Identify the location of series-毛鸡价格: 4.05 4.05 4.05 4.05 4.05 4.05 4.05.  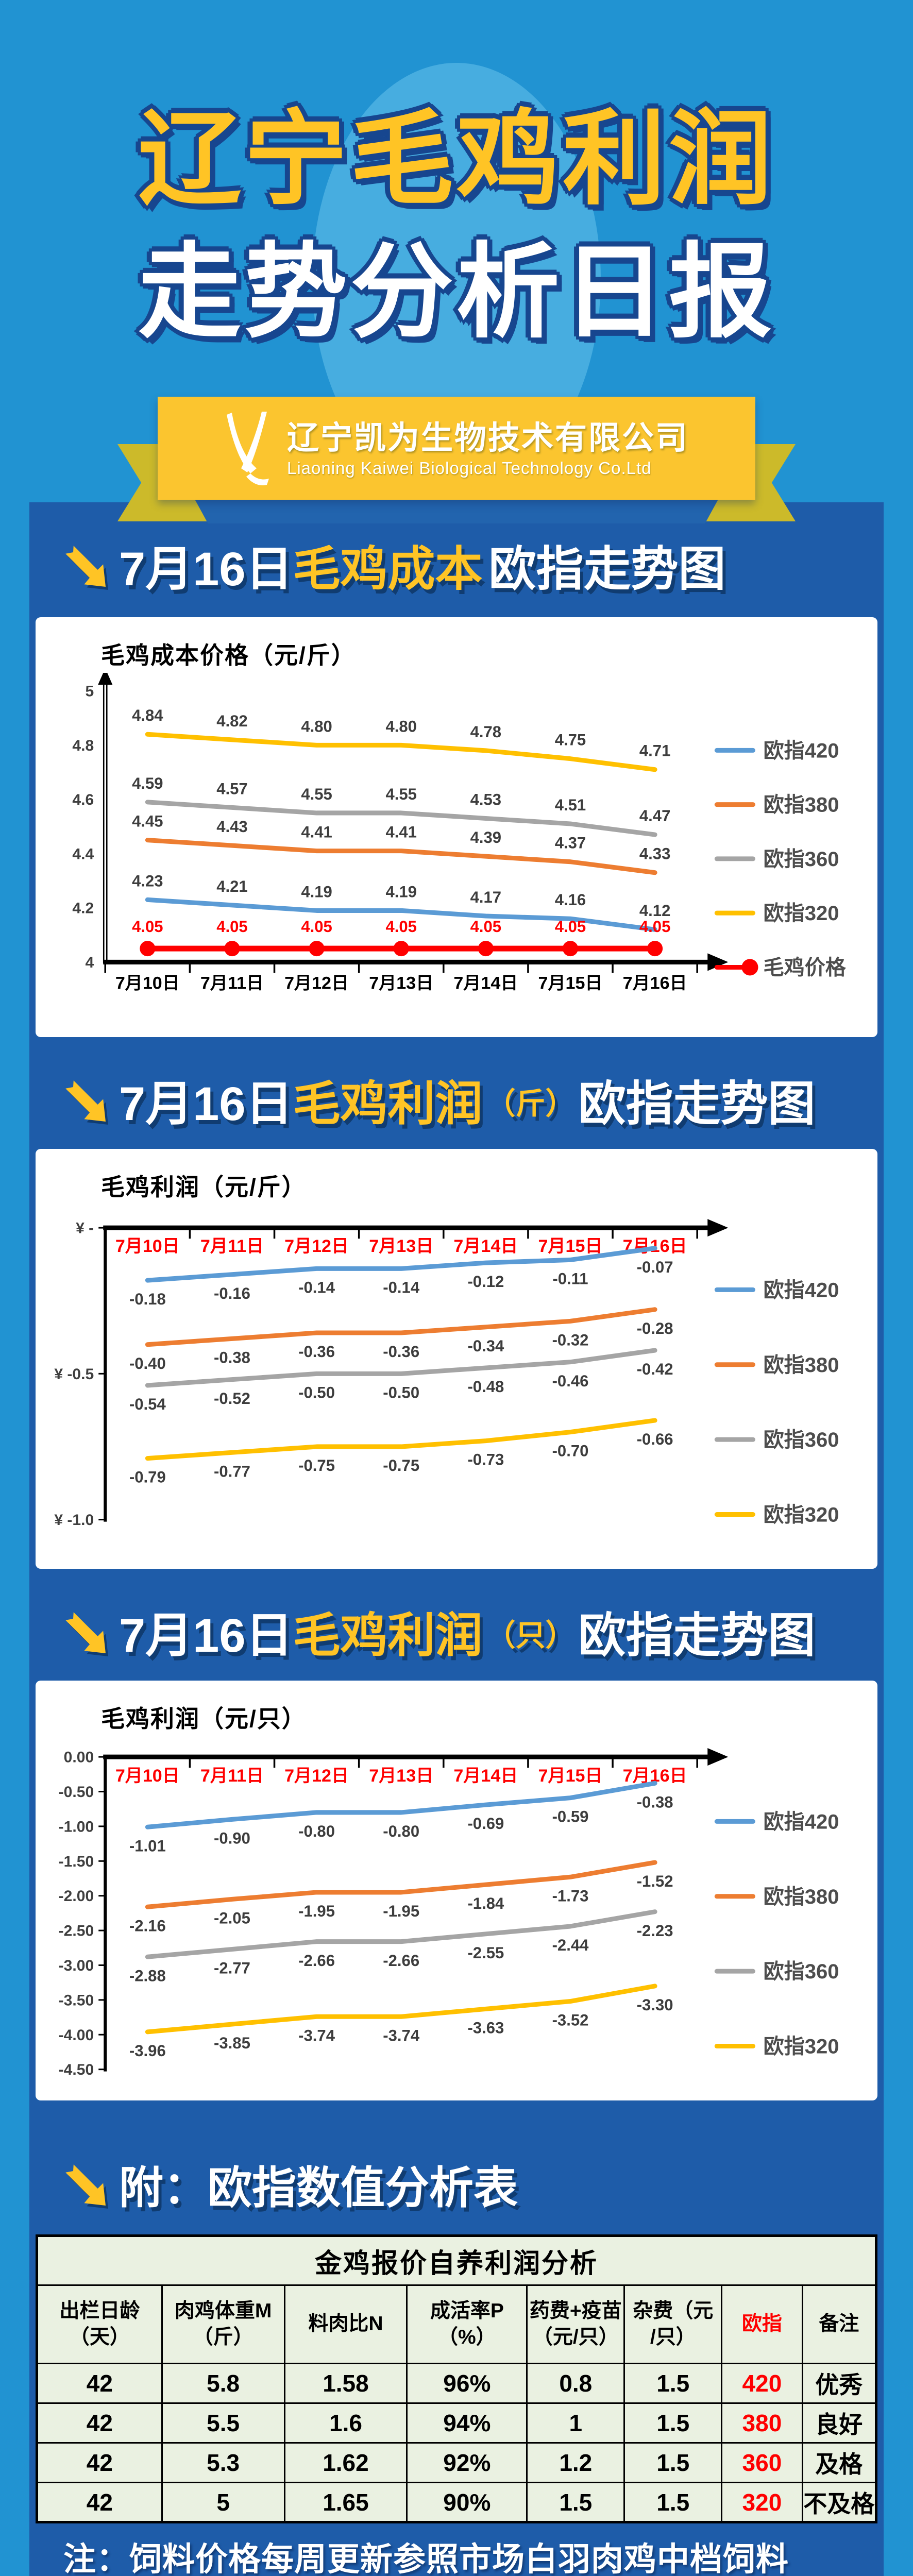
(401, 937).